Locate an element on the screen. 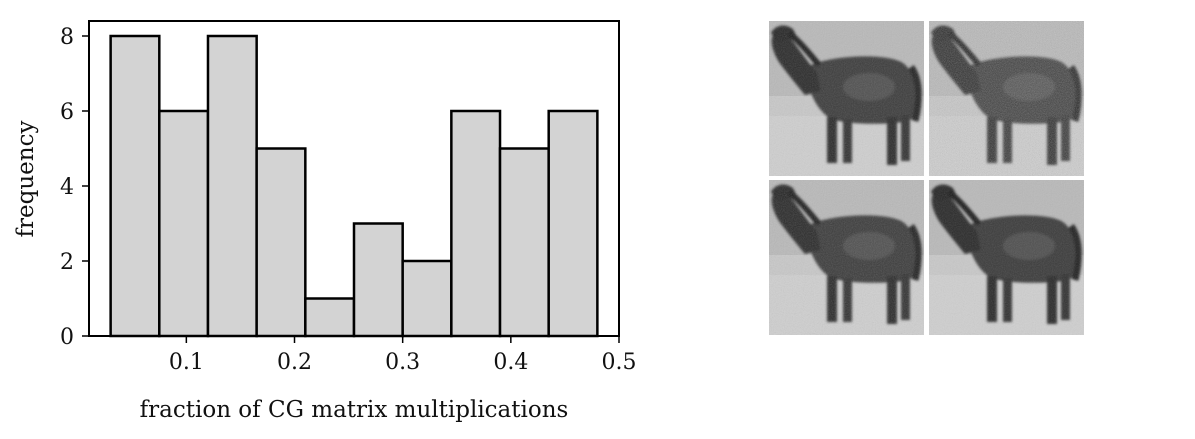 The image size is (1195, 439). y-tick-label: 0 is located at coordinates (67, 337).